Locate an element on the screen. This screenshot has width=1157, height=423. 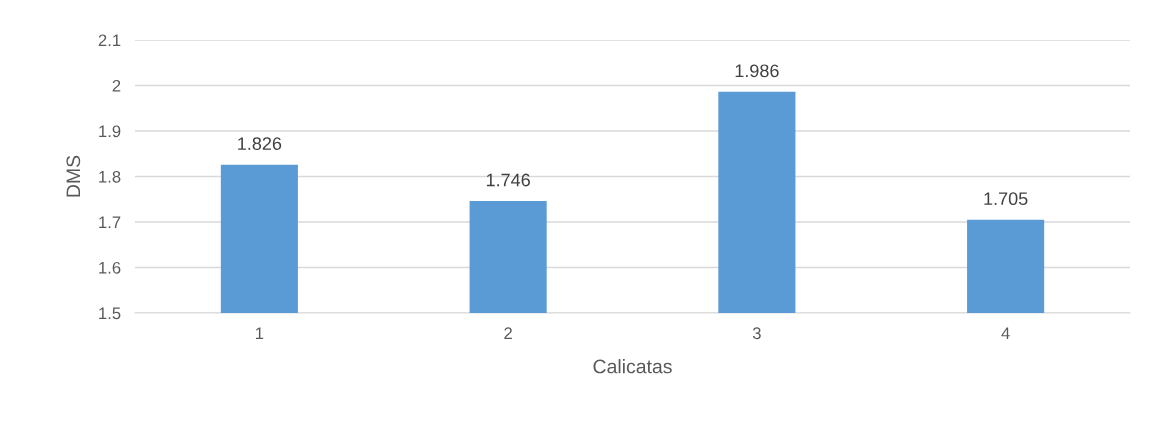
y-tick-label: 1.7 is located at coordinates (110, 222).